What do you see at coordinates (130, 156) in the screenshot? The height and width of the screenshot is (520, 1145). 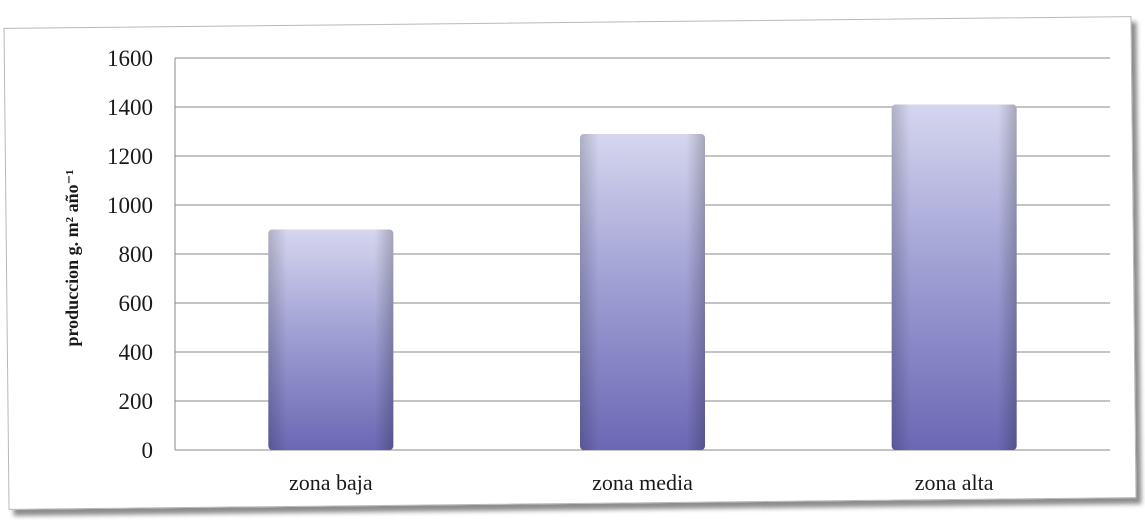 I see `y-tick-label: 1200` at bounding box center [130, 156].